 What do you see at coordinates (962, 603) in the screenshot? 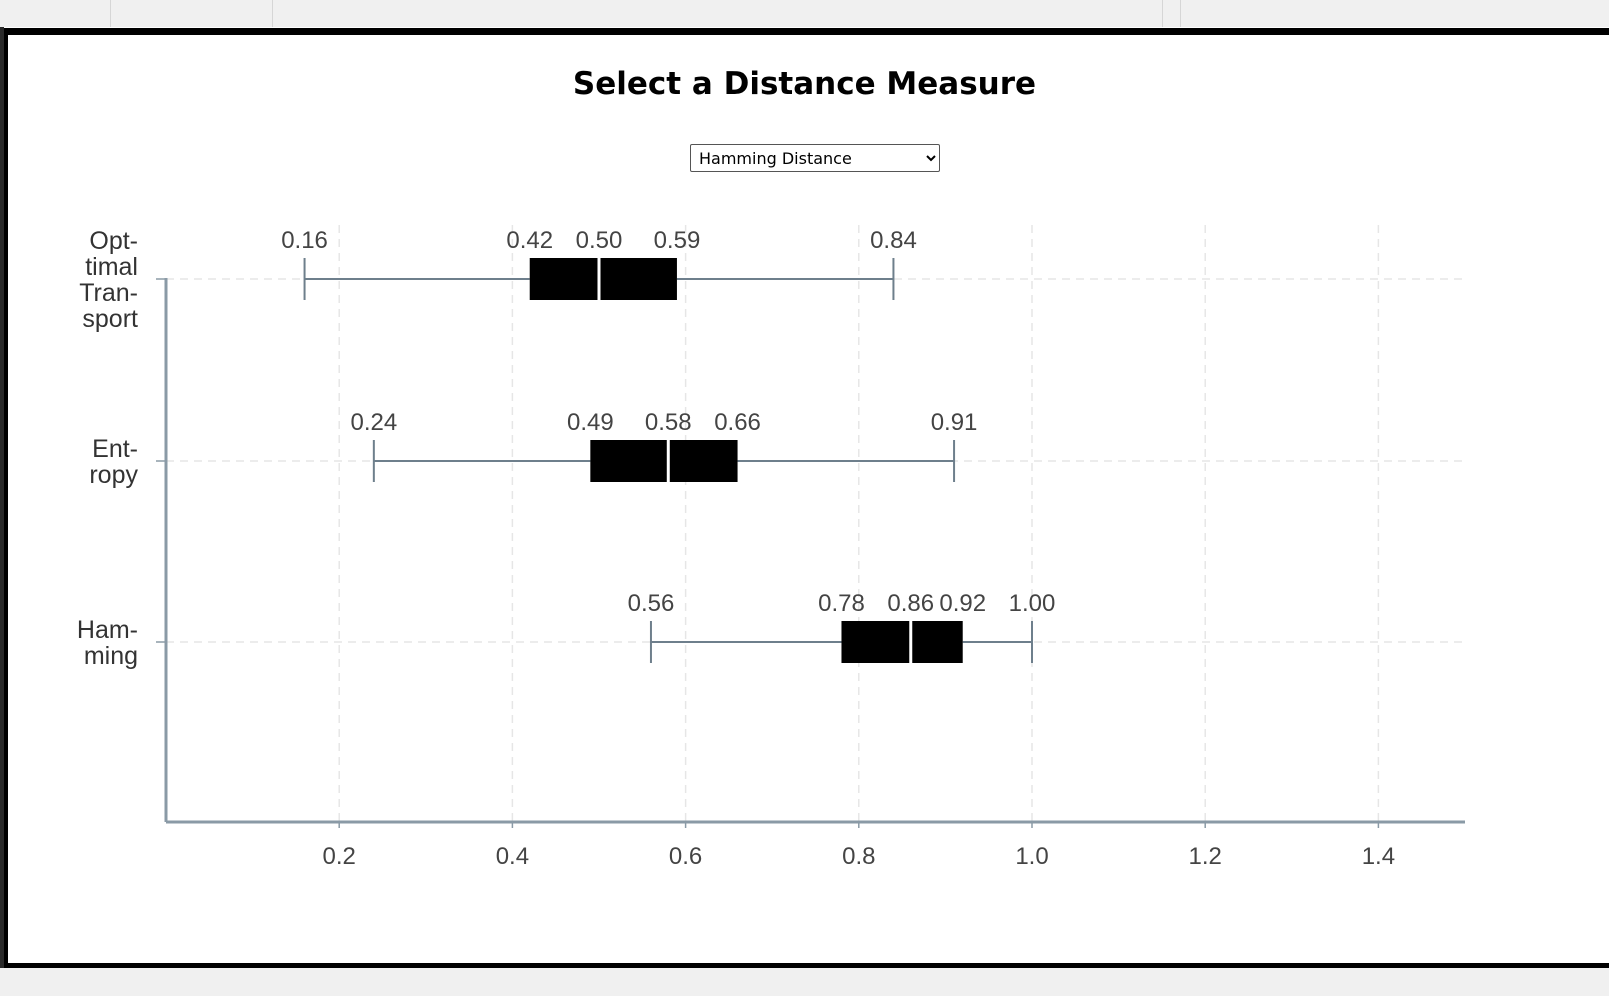
I see `value-label: 0.92` at bounding box center [962, 603].